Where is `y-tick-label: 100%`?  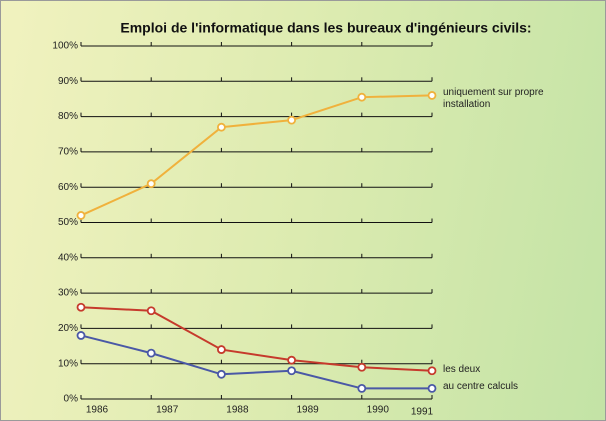
y-tick-label: 100% is located at coordinates (65, 46).